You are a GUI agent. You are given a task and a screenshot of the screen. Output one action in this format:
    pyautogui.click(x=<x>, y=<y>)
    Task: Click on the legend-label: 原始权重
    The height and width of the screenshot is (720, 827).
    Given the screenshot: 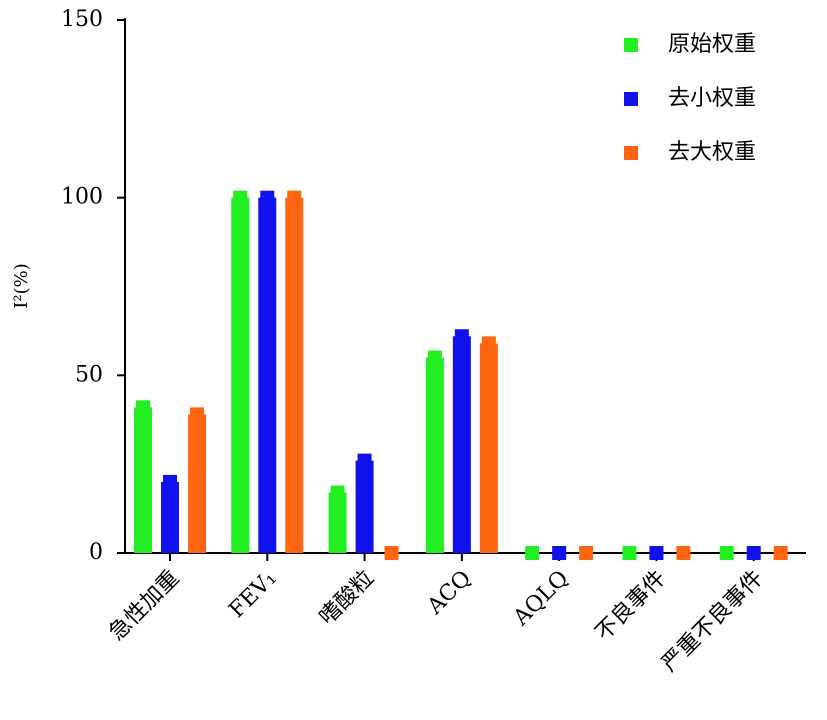 What is the action you would take?
    pyautogui.click(x=712, y=44)
    